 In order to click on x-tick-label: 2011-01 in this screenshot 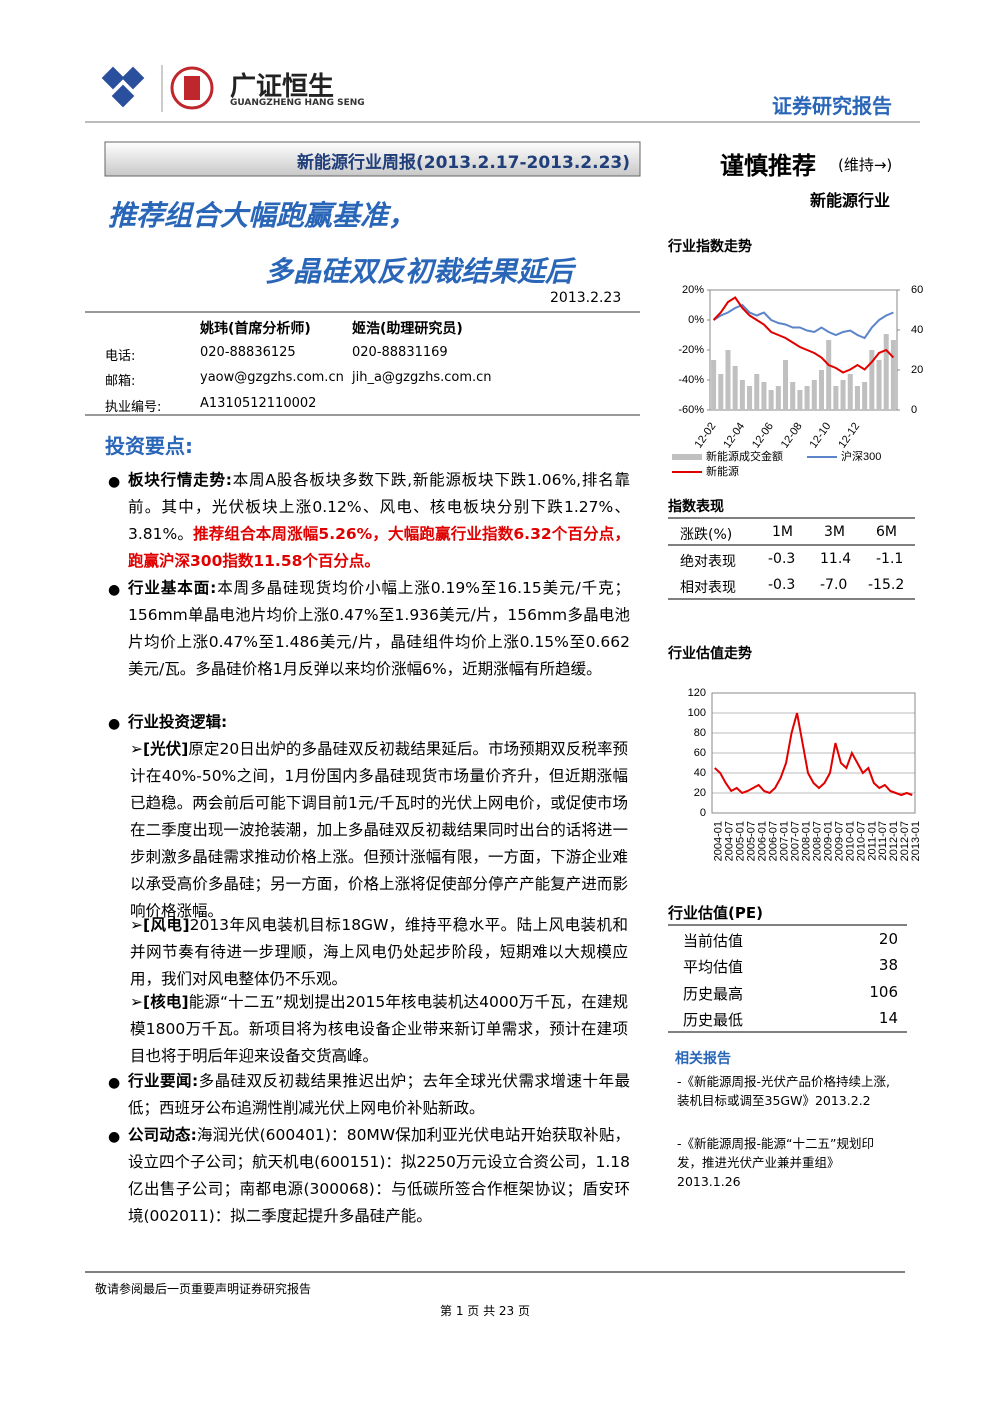, I will do `click(872, 841)`.